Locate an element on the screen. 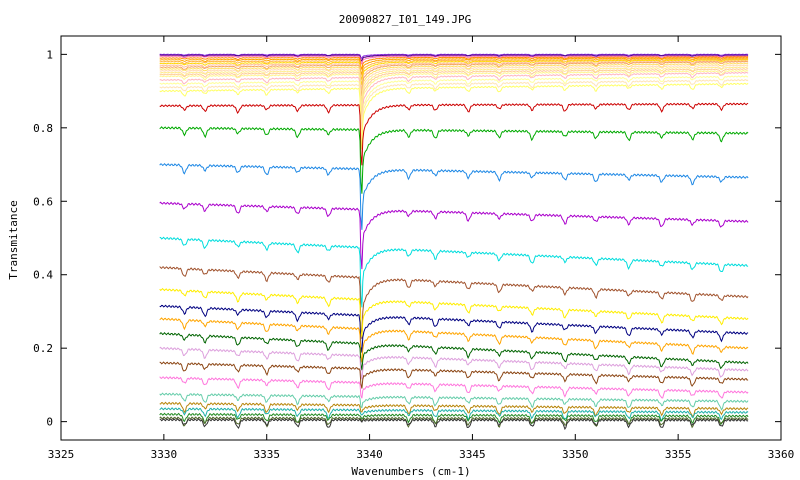 This screenshot has width=800, height=480. y-tick-label: 1 is located at coordinates (49, 54).